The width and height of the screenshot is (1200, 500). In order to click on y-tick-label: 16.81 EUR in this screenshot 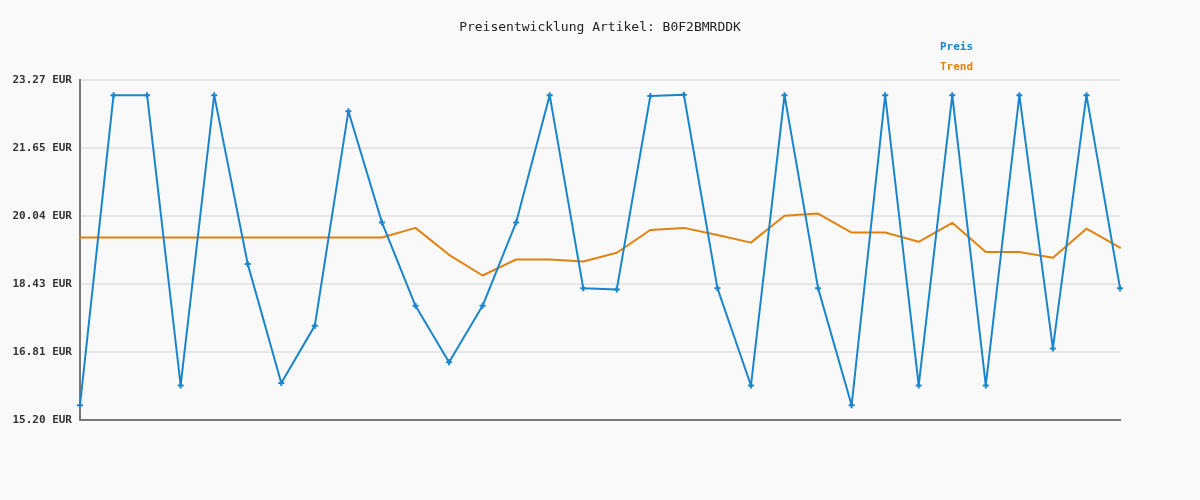, I will do `click(42, 352)`.